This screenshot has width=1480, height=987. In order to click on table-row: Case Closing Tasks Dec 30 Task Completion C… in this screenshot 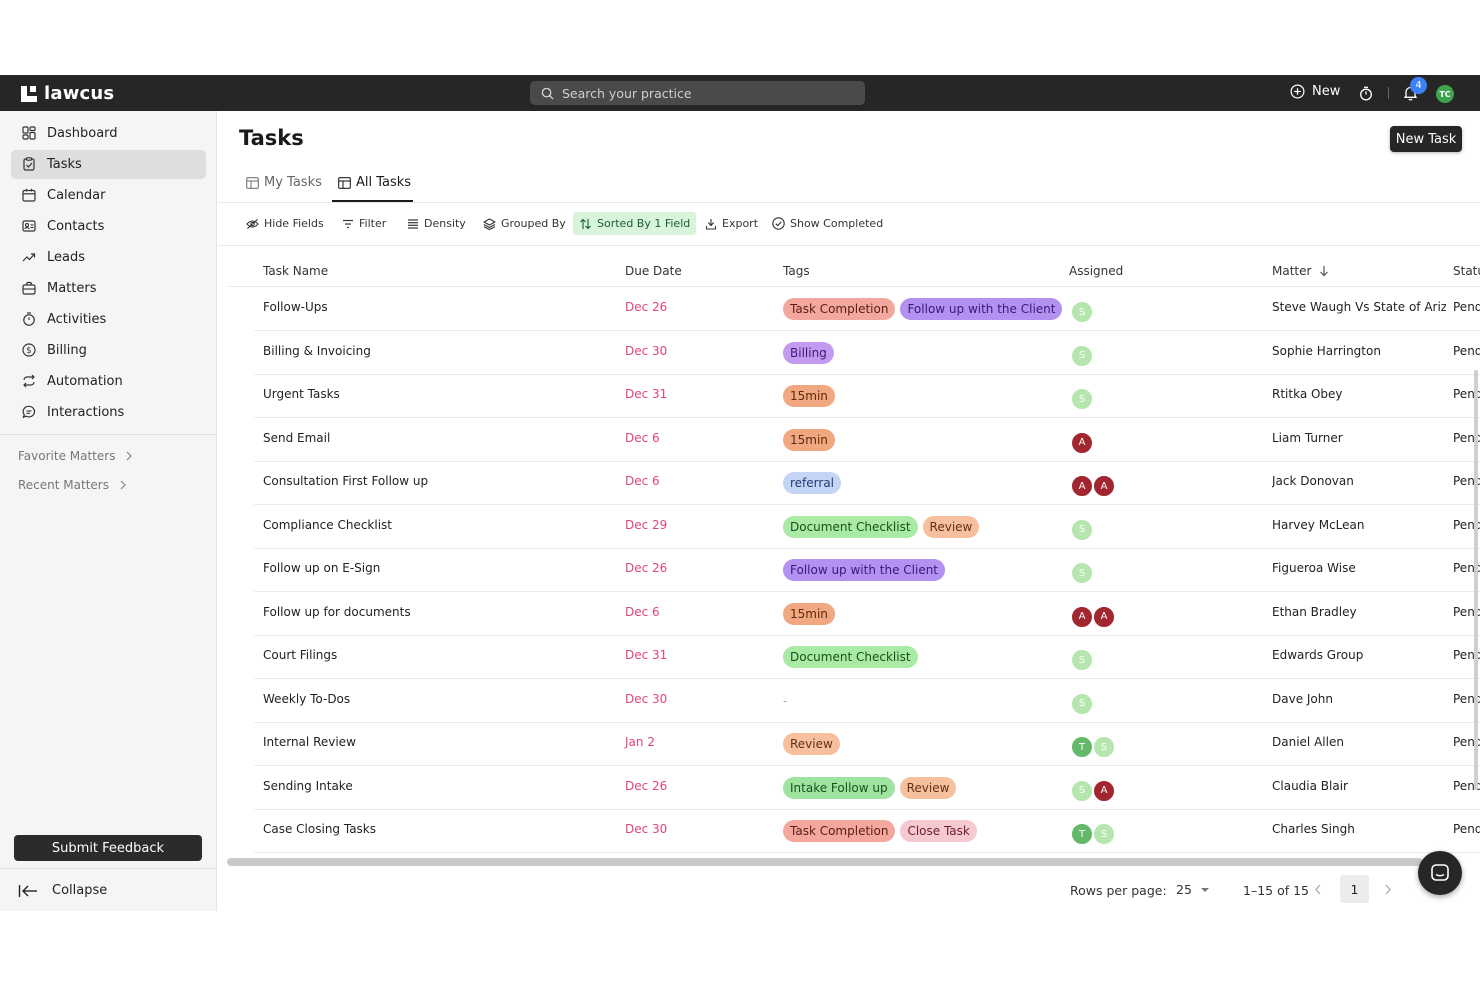, I will do `click(867, 831)`.